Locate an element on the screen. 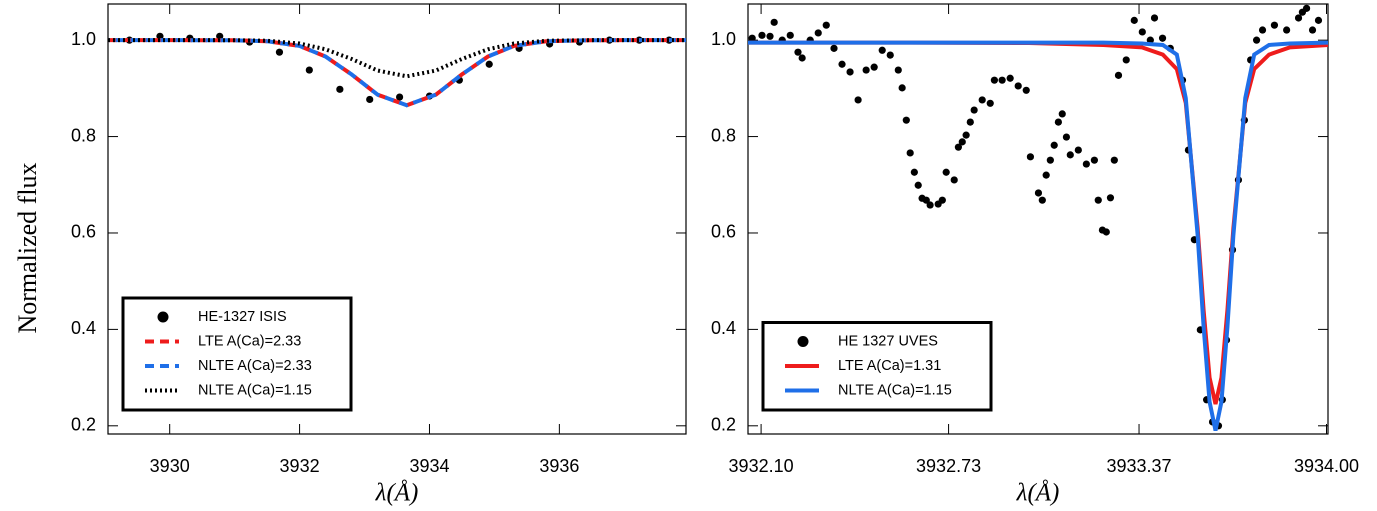 Image resolution: width=1377 pixels, height=511 pixels. y-tick-label: 0.6 is located at coordinates (723, 232).